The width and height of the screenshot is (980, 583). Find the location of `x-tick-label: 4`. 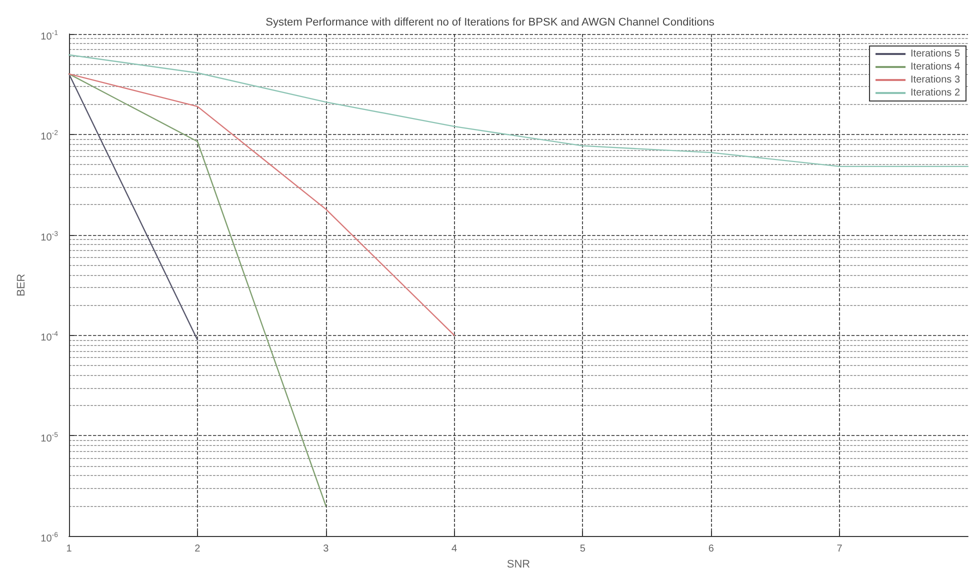

x-tick-label: 4 is located at coordinates (455, 549).